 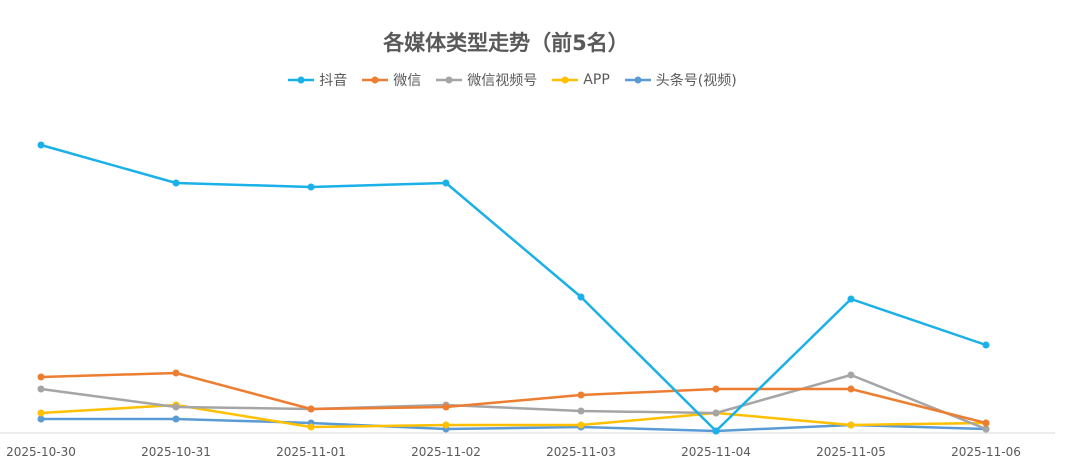 I want to click on x-tick-label: 2025-11-04, so click(x=716, y=452).